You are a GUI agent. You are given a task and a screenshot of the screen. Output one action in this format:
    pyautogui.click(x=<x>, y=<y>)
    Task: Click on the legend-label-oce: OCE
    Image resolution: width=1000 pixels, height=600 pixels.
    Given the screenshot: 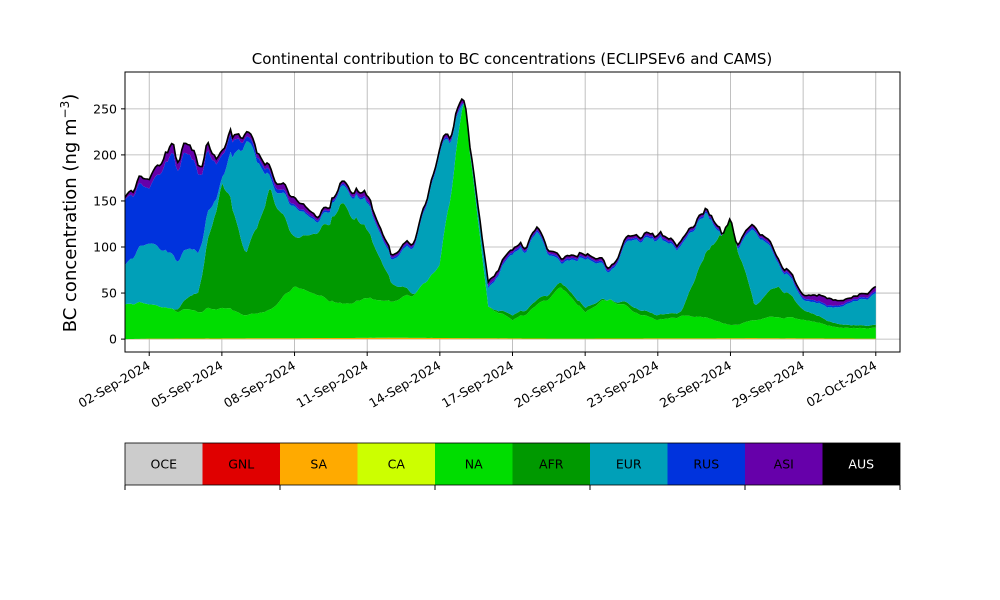 What is the action you would take?
    pyautogui.click(x=164, y=464)
    